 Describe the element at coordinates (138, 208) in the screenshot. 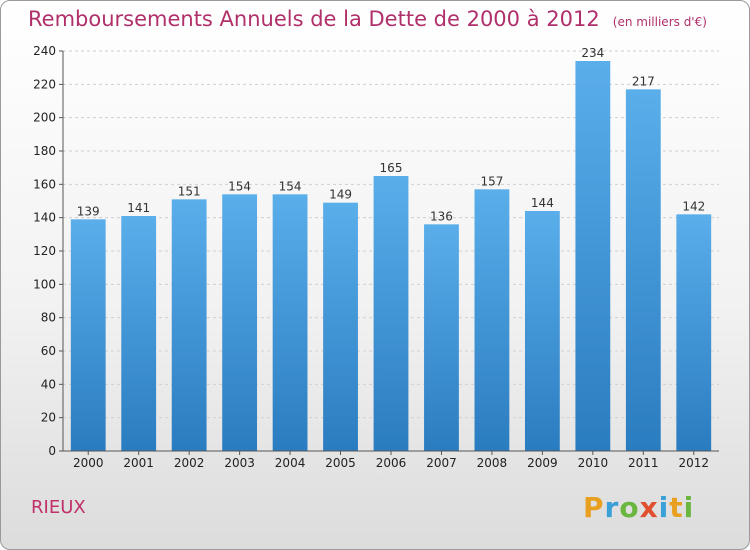

I see `value-label: 141` at that location.